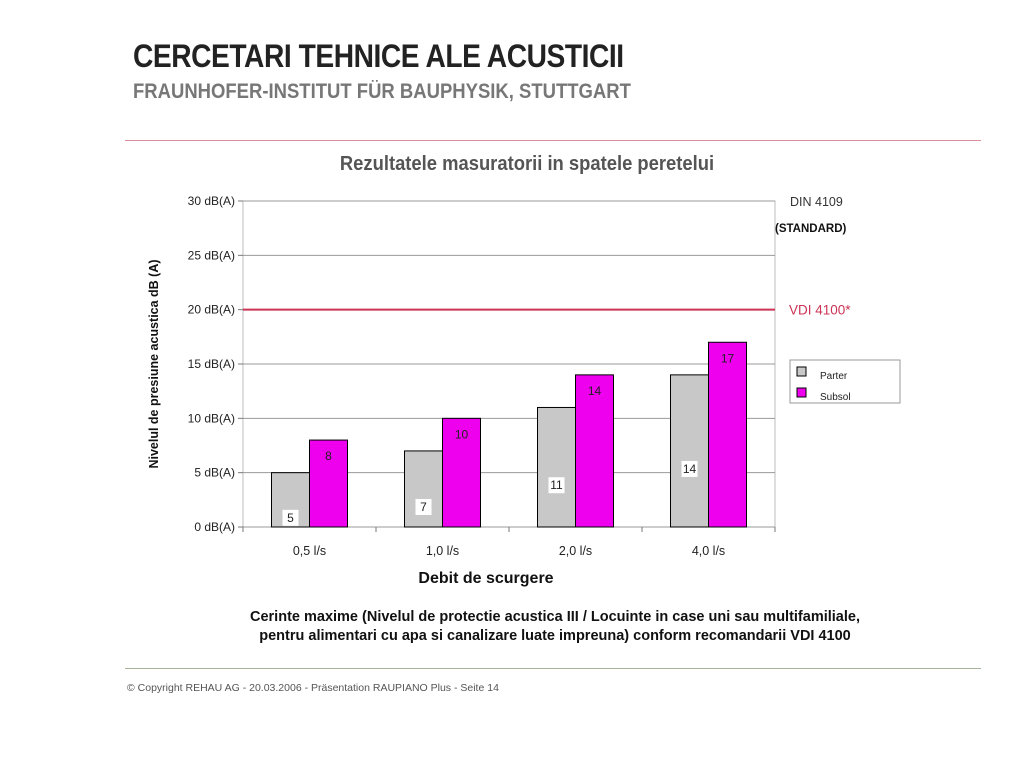 Image resolution: width=1024 pixels, height=768 pixels. Describe the element at coordinates (214, 473) in the screenshot. I see `y-tick-label: 5 dB(A)` at that location.